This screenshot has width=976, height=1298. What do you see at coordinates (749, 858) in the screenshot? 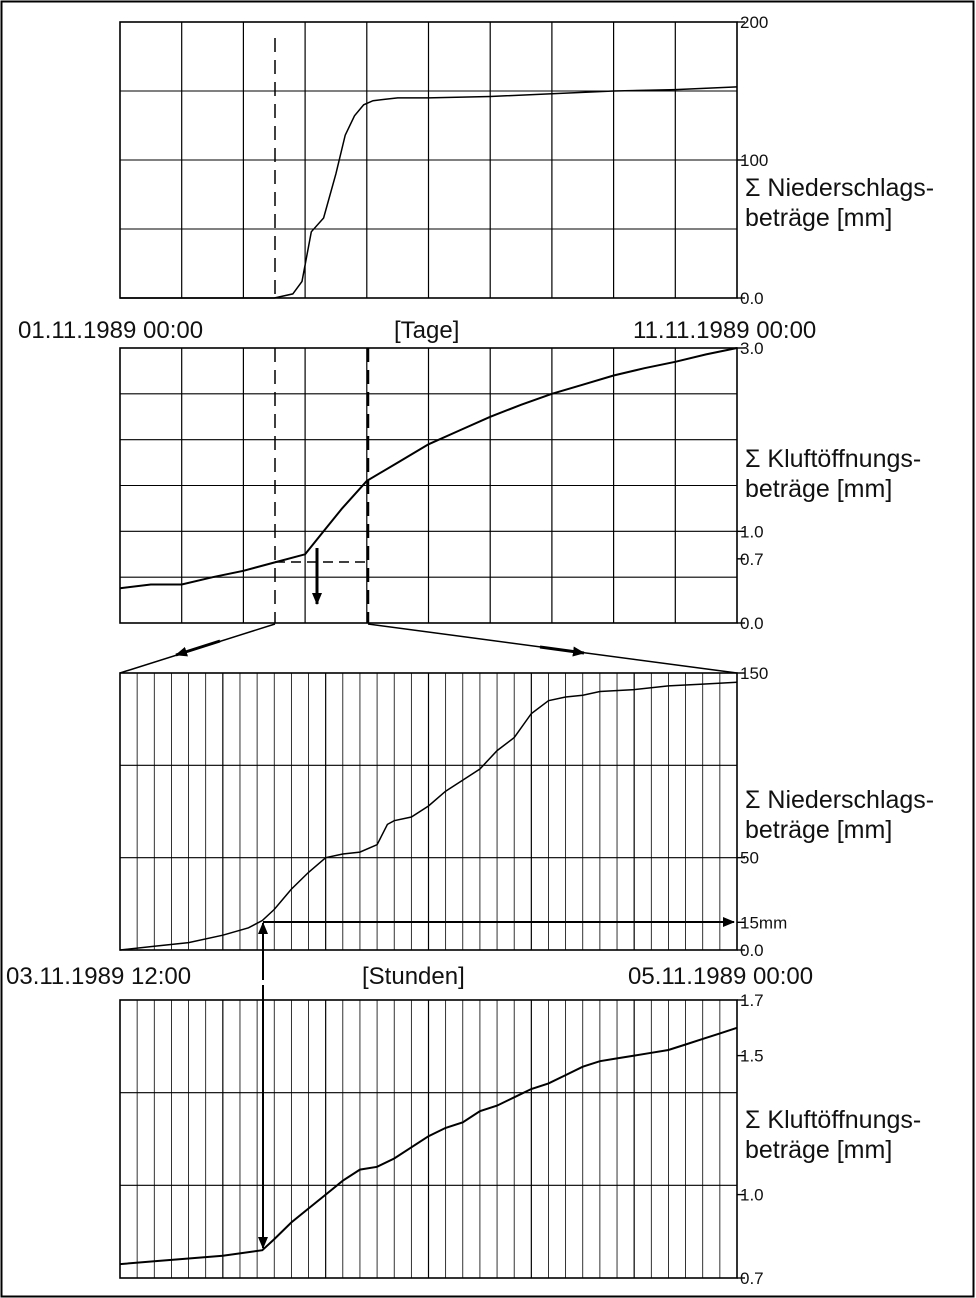
I see `y-tick-label: 50` at bounding box center [749, 858].